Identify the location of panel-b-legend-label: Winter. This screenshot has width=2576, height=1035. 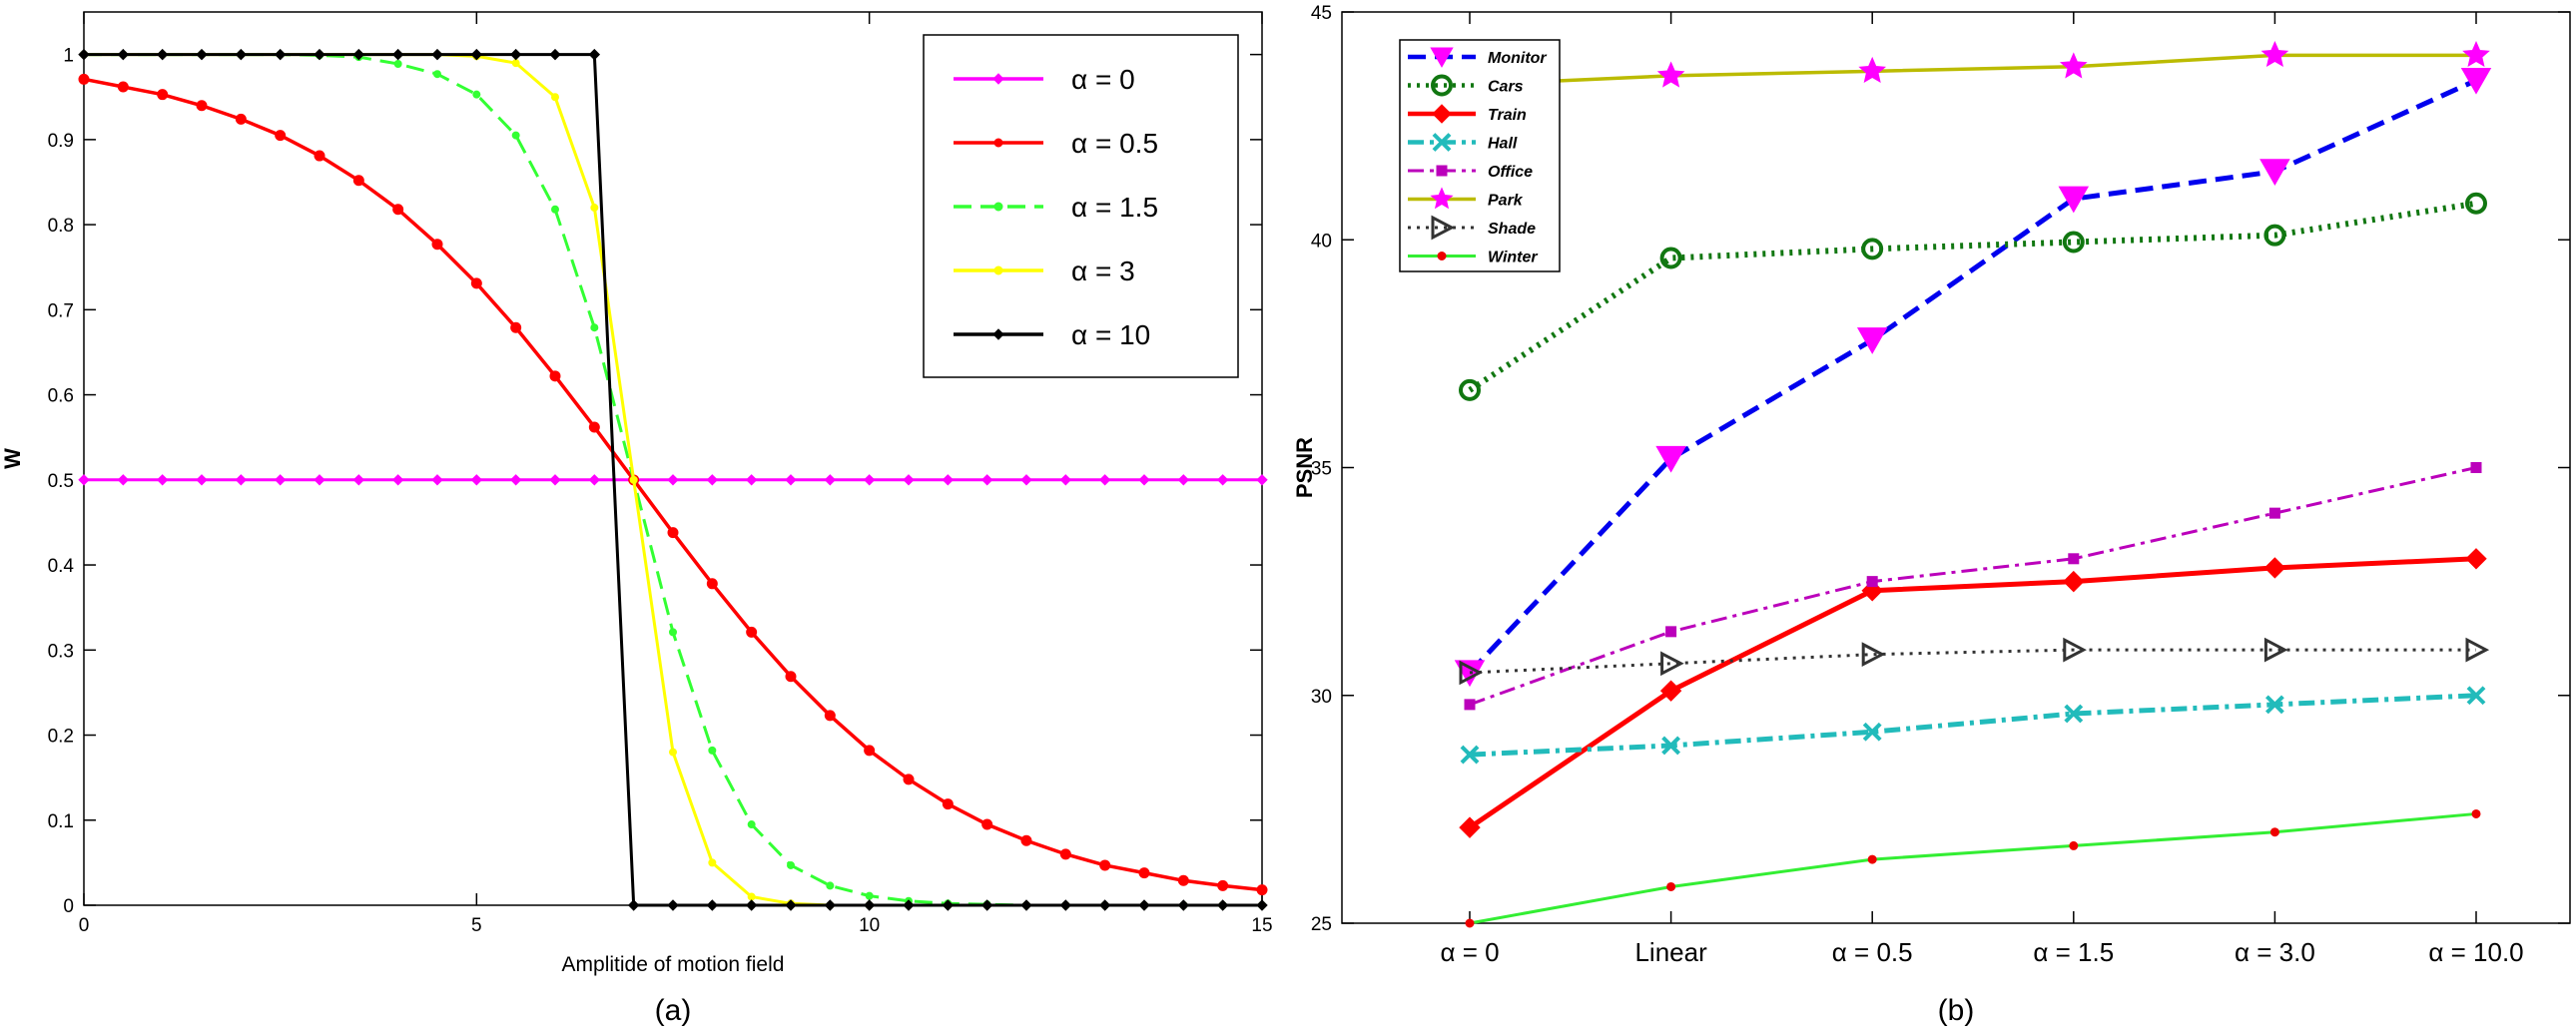
(1513, 258).